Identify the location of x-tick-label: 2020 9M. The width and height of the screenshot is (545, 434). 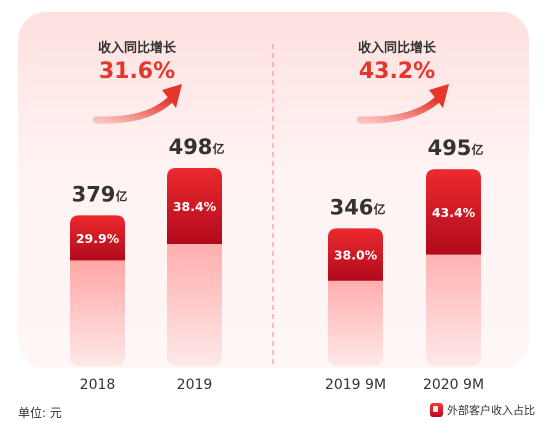
(453, 385).